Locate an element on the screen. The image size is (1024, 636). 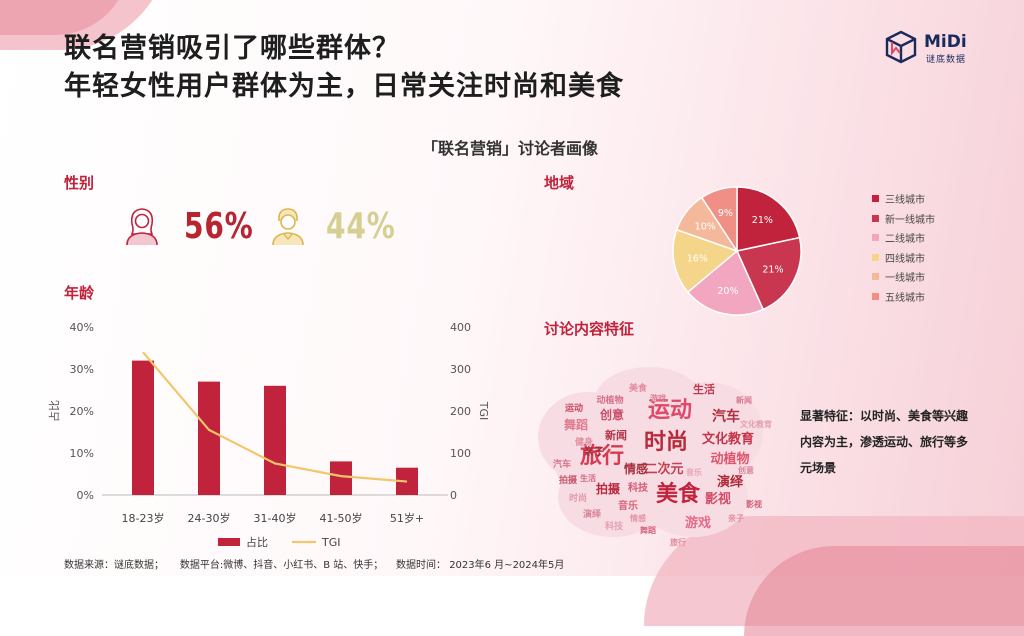
legend-label: 五线城市 is located at coordinates (905, 298).